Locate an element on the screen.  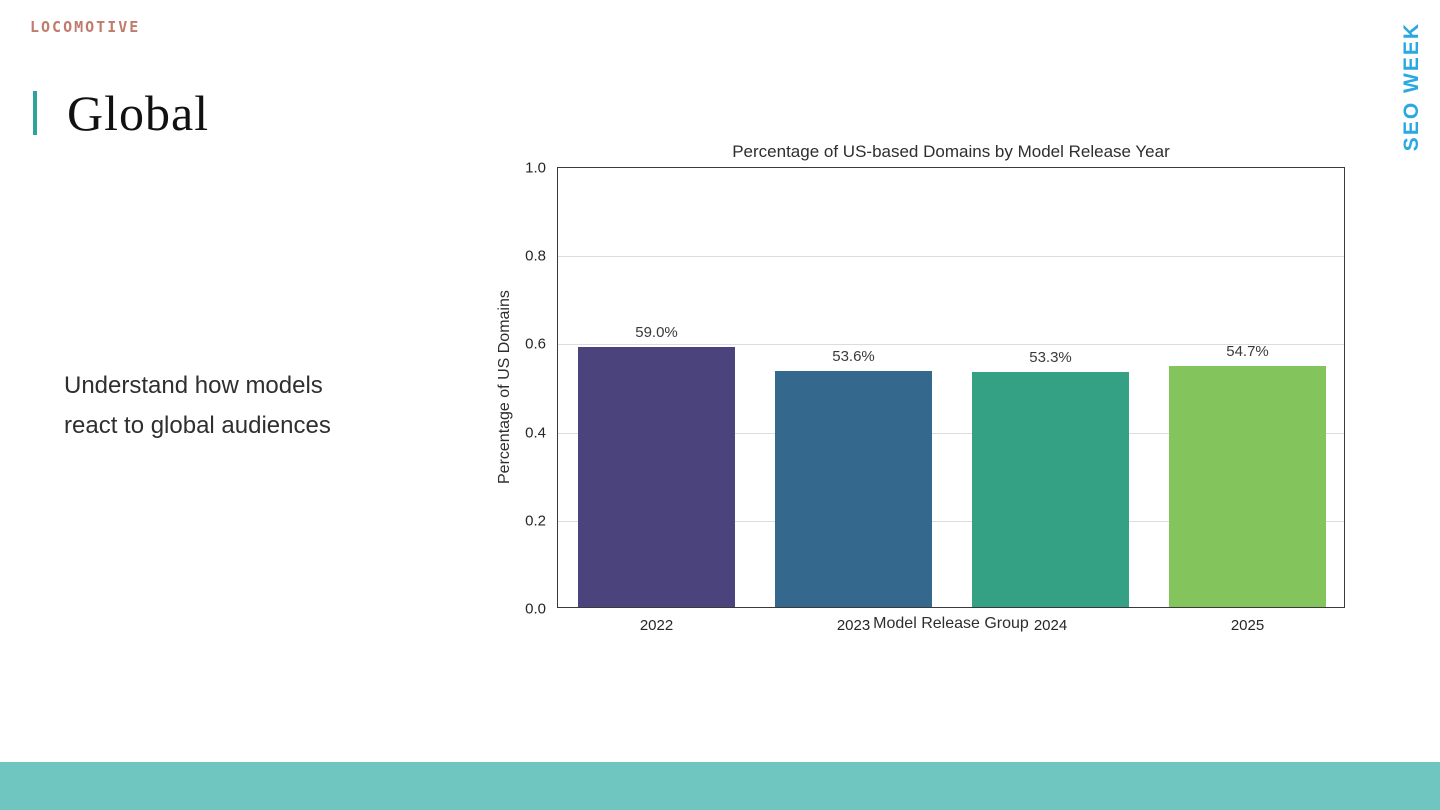
footer-band is located at coordinates (720, 786).